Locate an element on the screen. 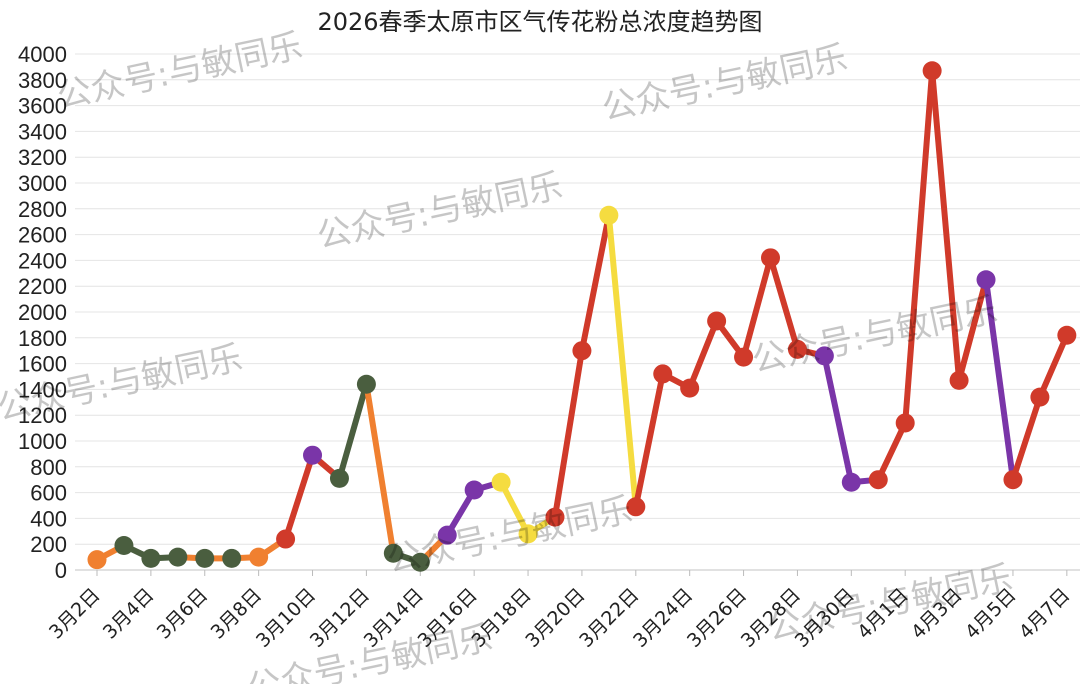 This screenshot has height=684, width=1080. y-tick-label: 1200 is located at coordinates (42, 415).